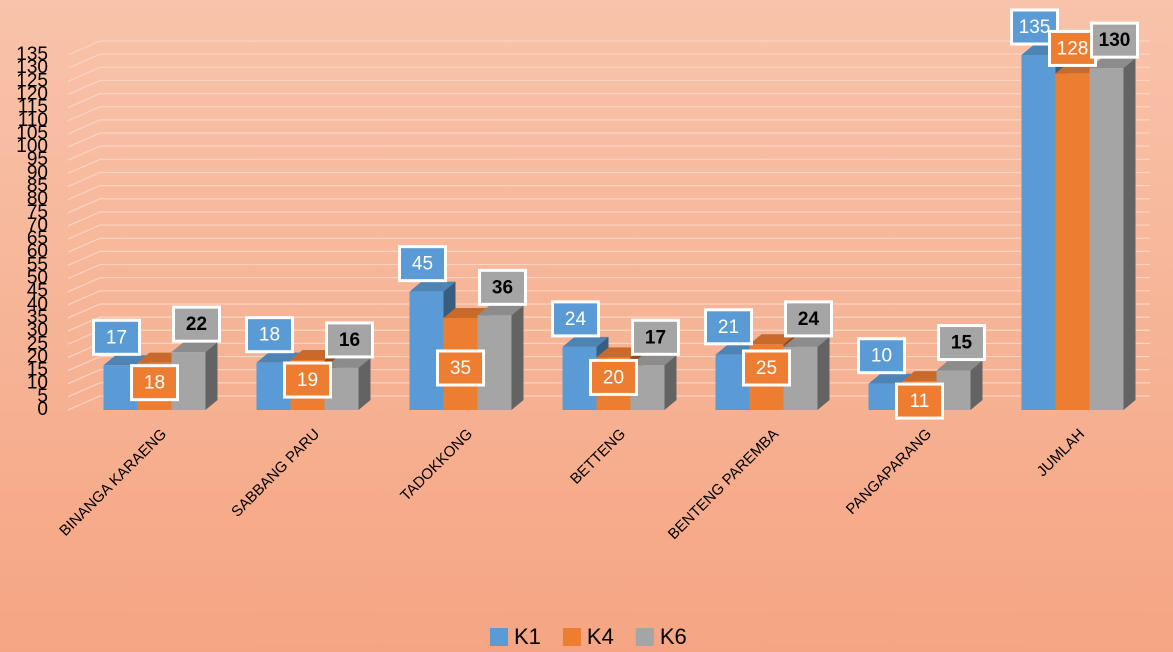  What do you see at coordinates (42, 409) in the screenshot?
I see `y-tick-label: 0` at bounding box center [42, 409].